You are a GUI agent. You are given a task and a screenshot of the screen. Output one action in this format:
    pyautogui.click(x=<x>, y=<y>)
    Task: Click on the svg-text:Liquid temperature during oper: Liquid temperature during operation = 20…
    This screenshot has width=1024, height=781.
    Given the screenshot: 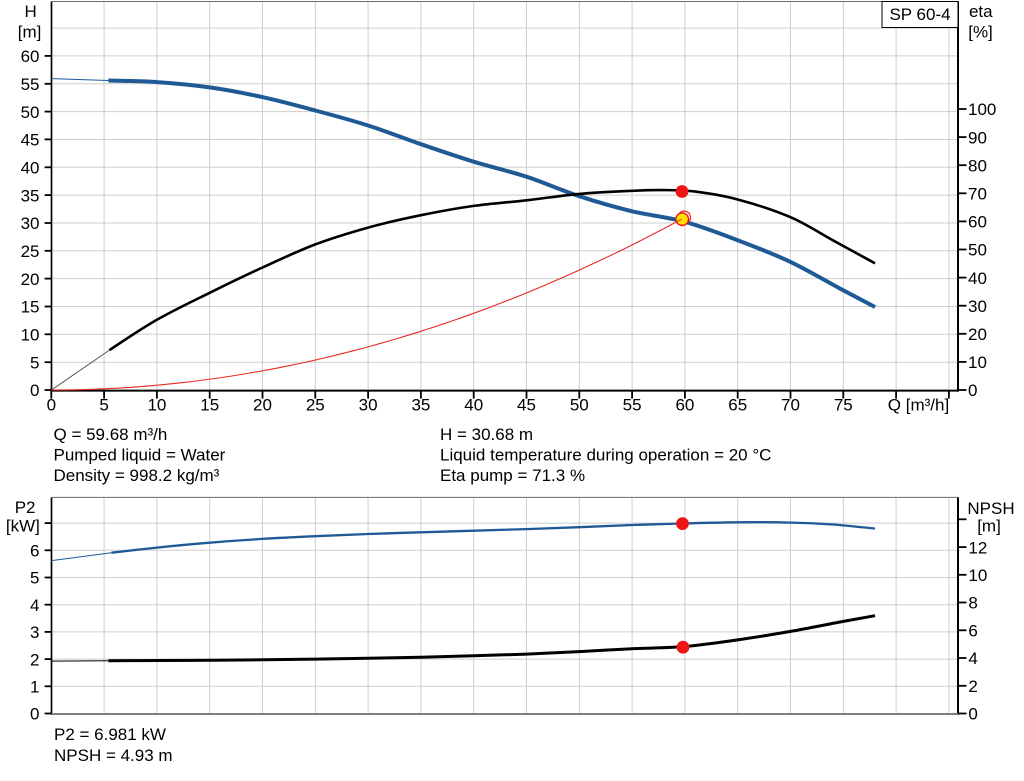 What is the action you would take?
    pyautogui.click(x=605, y=454)
    